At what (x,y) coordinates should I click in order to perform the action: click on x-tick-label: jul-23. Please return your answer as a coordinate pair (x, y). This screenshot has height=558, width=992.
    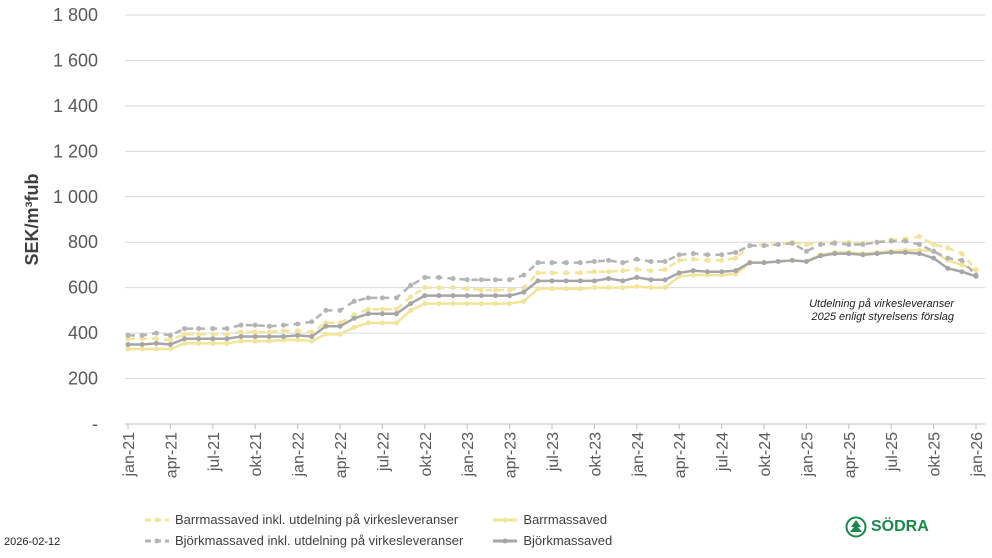
    Looking at the image, I should click on (553, 452).